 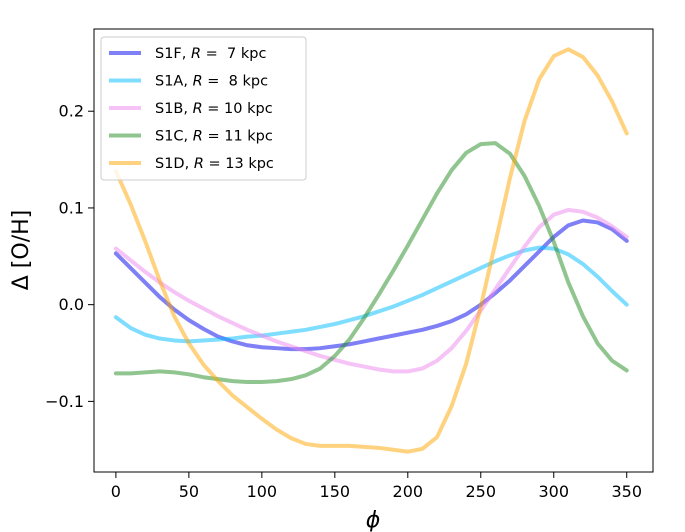 I want to click on y-tick-label: 0.0, so click(x=71, y=304).